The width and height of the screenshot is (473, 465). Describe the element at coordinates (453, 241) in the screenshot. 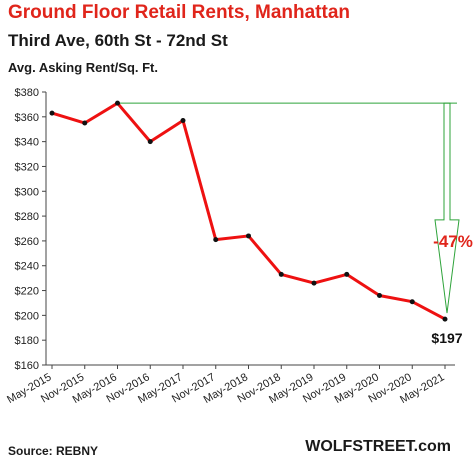

I see `change-percent-label: -47%` at that location.